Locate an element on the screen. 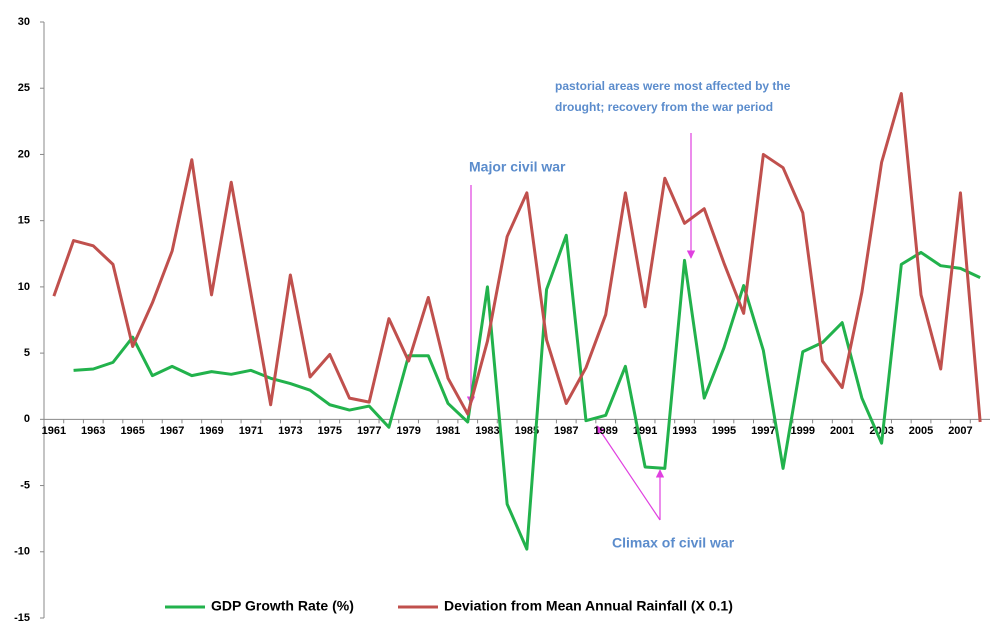 Image resolution: width=990 pixels, height=623 pixels. x-tick-label: 1961 is located at coordinates (54, 431).